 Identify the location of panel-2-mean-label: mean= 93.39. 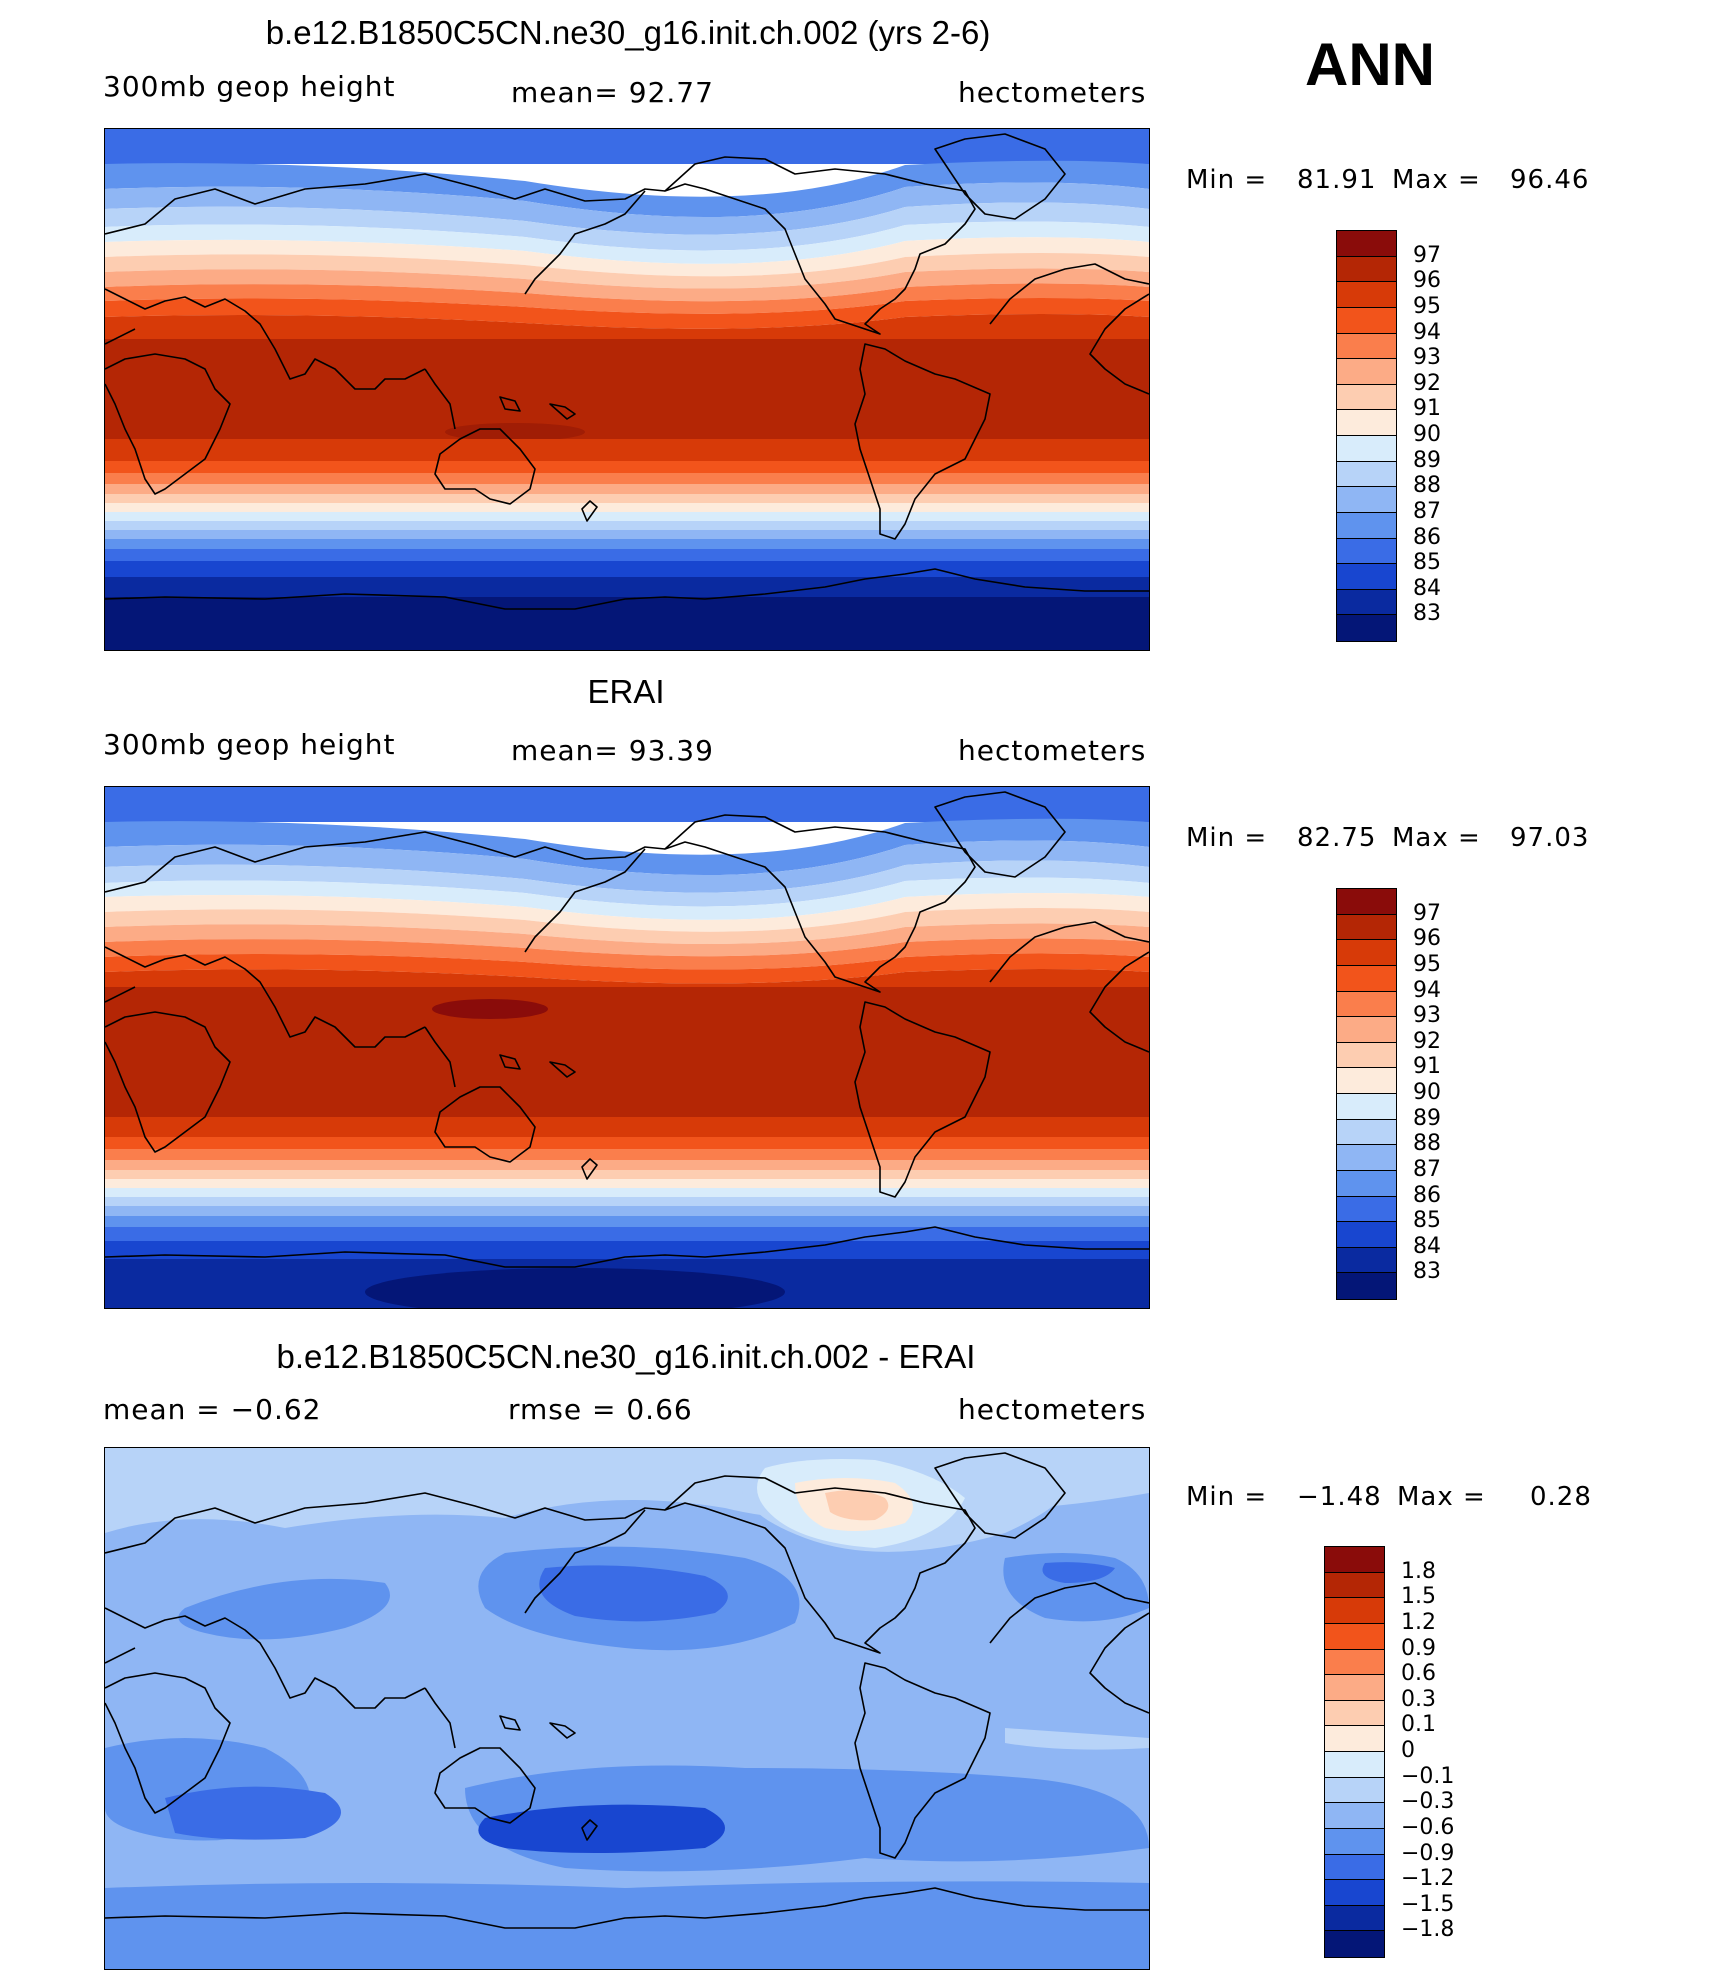
(612, 750).